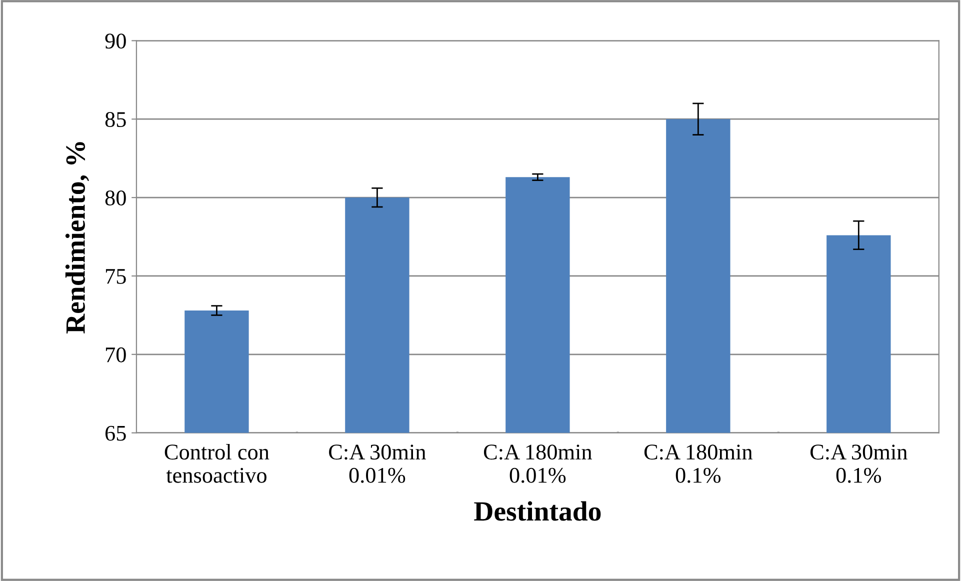 The height and width of the screenshot is (581, 961). Describe the element at coordinates (115, 120) in the screenshot. I see `y-tick-label: 85` at that location.